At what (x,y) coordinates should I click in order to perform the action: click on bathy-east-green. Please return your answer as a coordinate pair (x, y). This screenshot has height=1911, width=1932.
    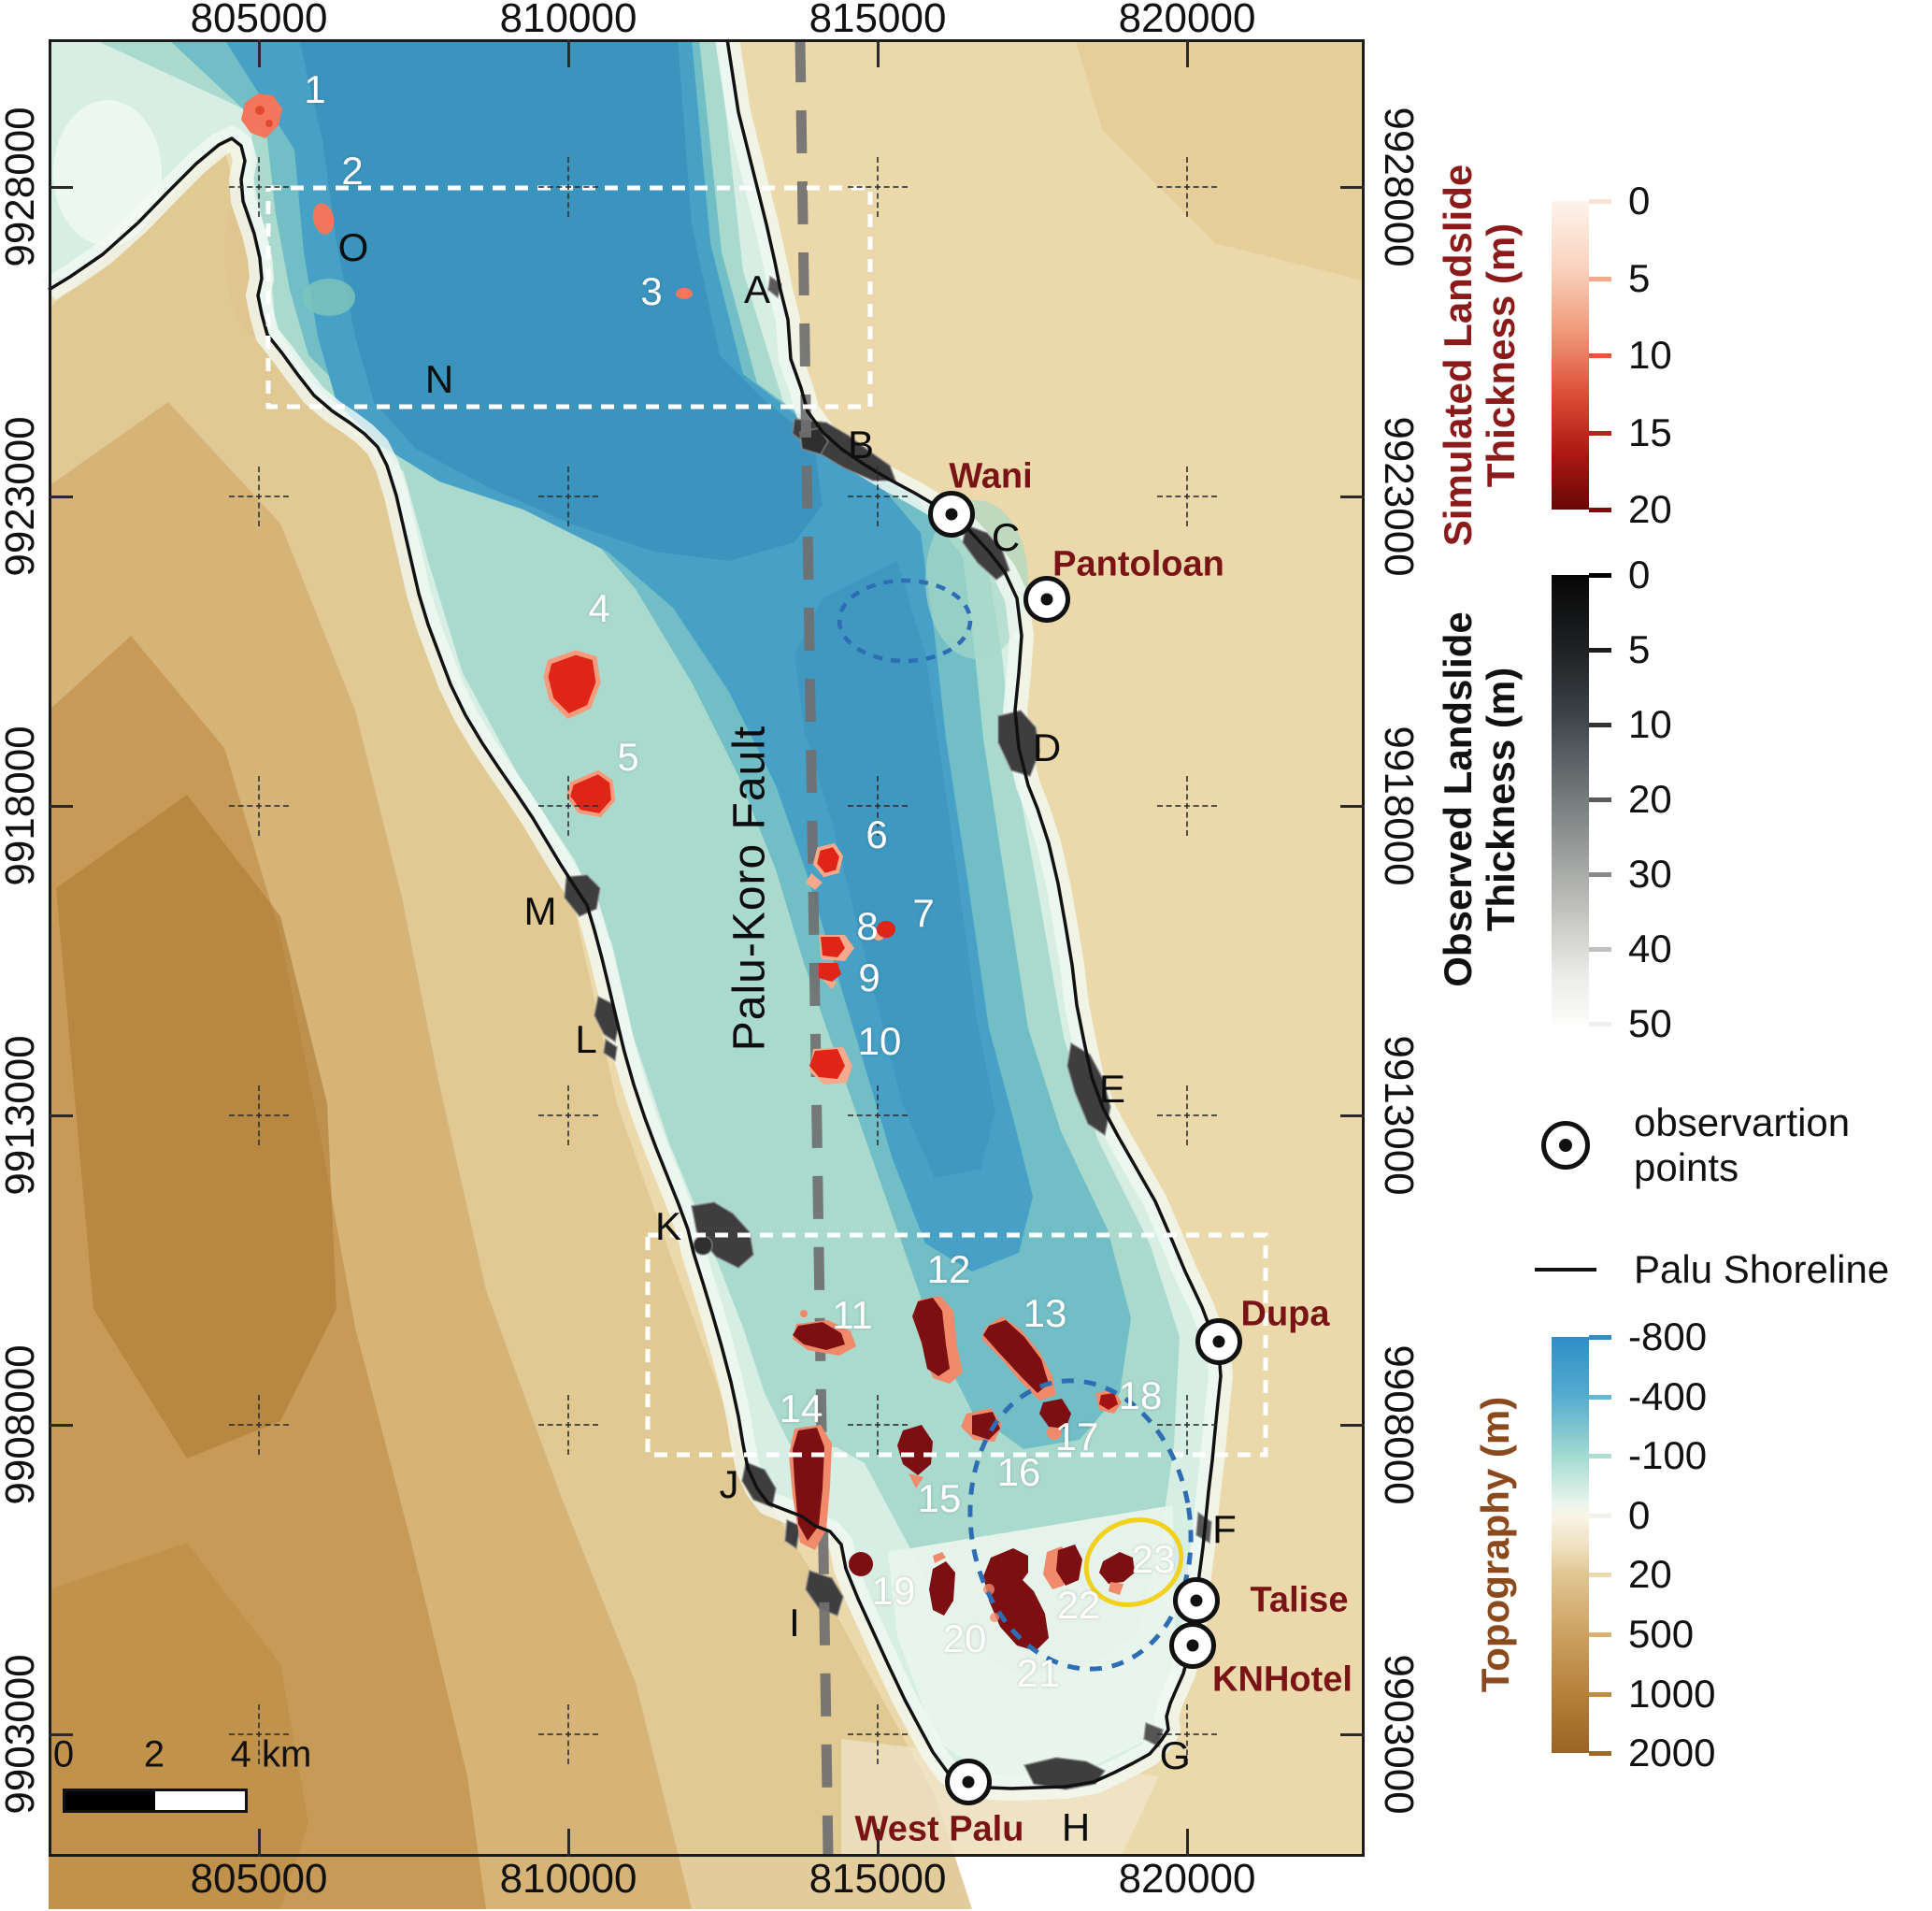
    Looking at the image, I should click on (977, 579).